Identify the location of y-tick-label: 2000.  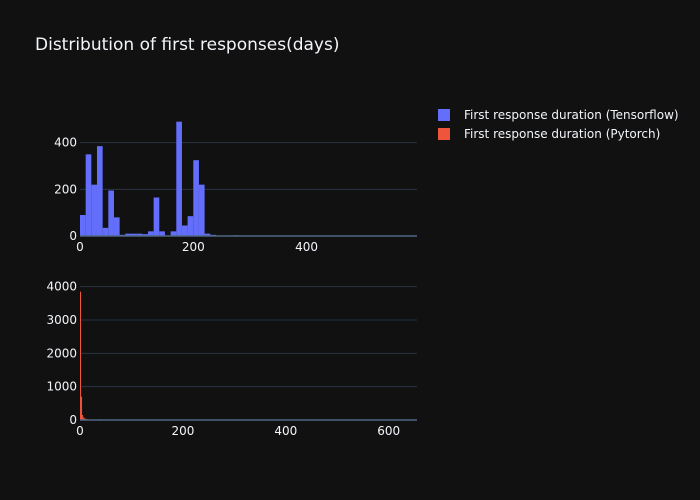
(61, 353).